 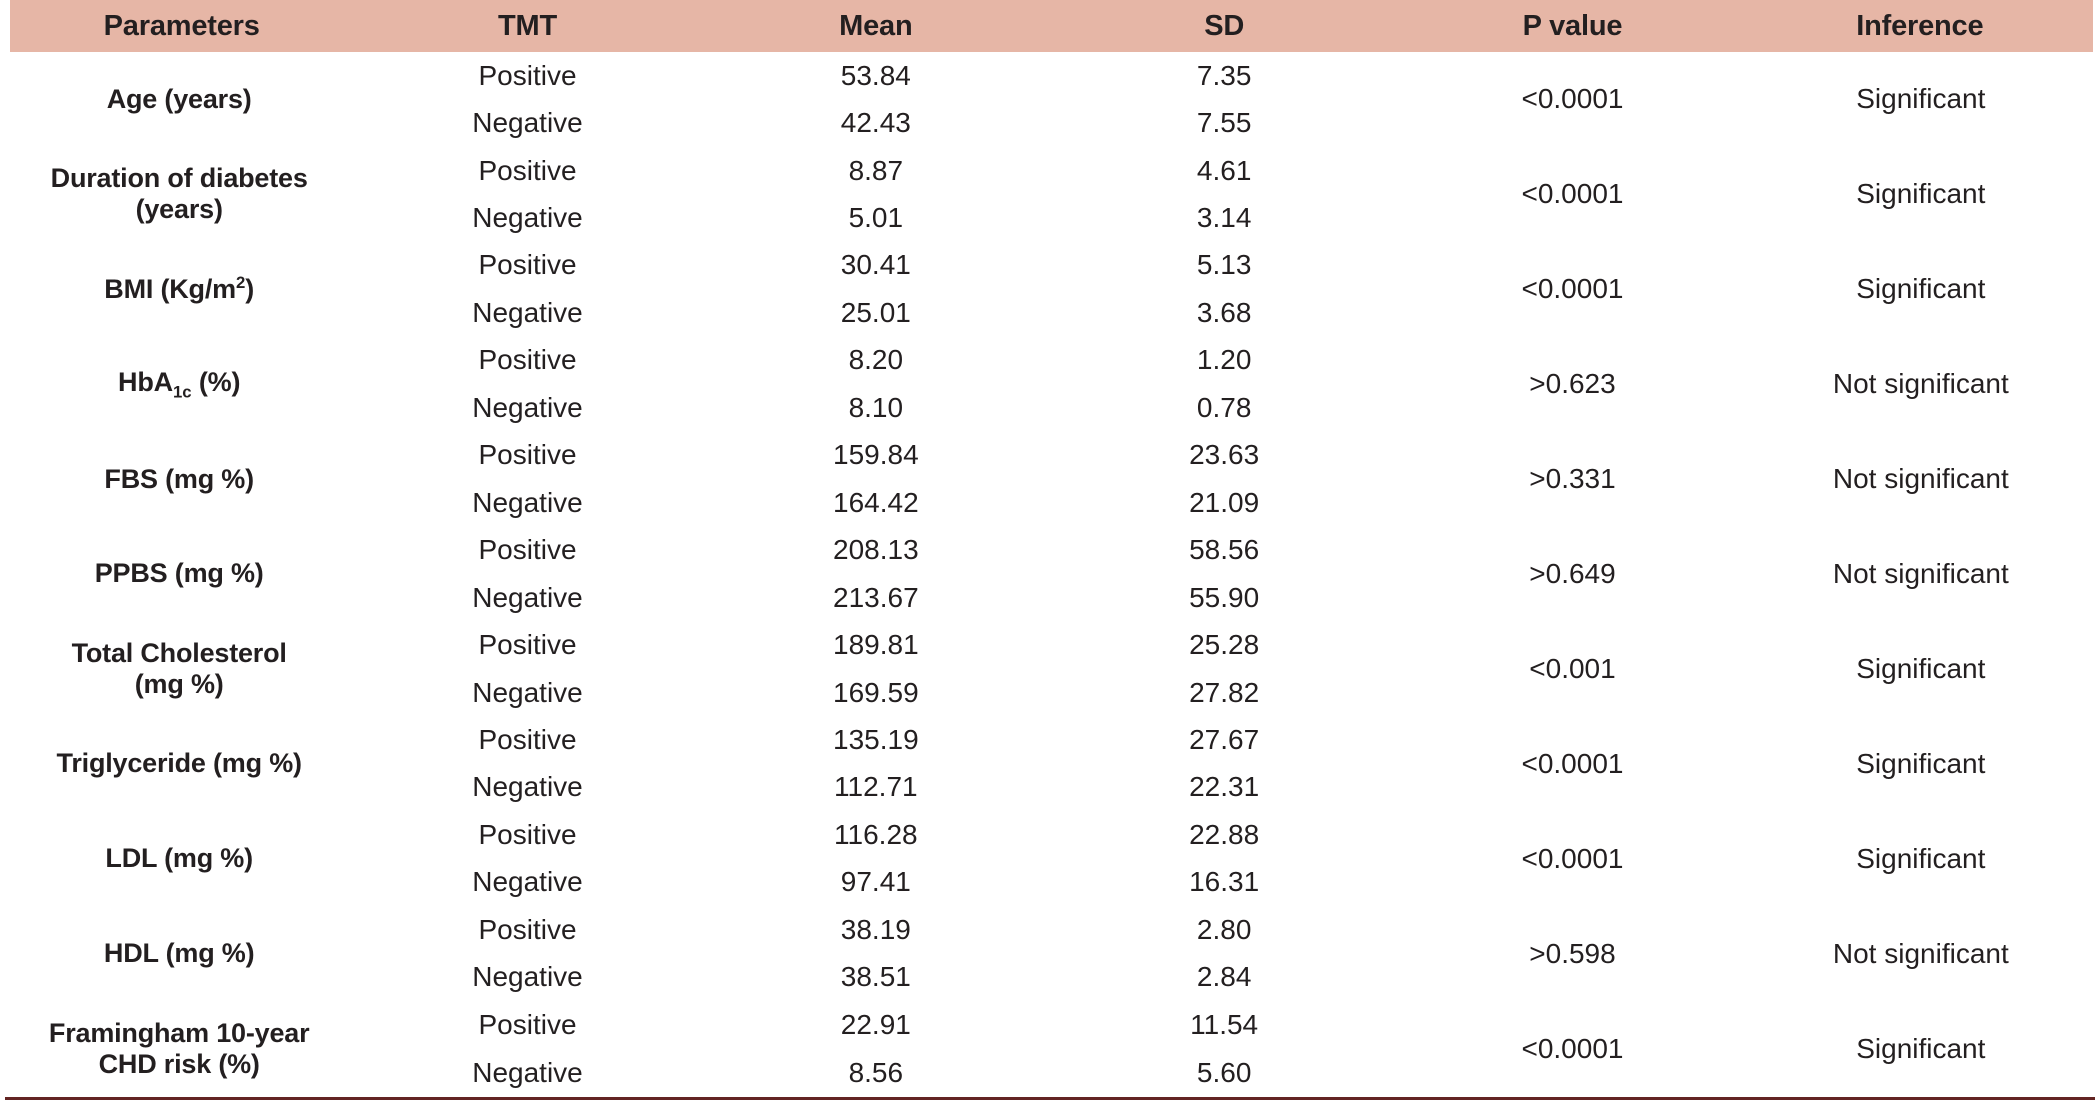 What do you see at coordinates (1224, 550) in the screenshot?
I see `sd-cell: 58.56` at bounding box center [1224, 550].